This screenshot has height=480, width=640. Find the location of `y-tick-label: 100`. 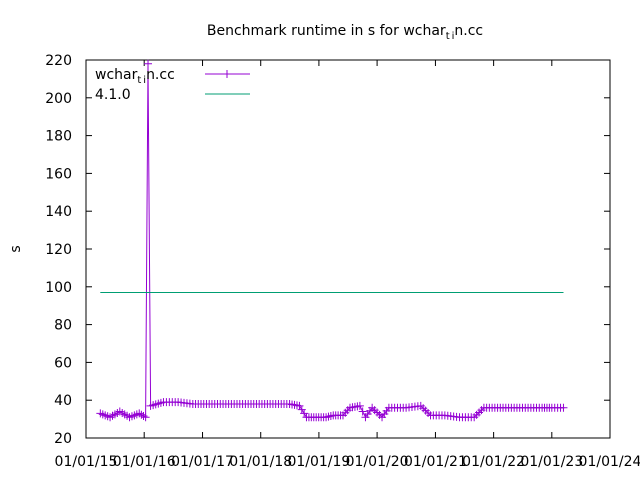

y-tick-label: 100 is located at coordinates (58, 288).